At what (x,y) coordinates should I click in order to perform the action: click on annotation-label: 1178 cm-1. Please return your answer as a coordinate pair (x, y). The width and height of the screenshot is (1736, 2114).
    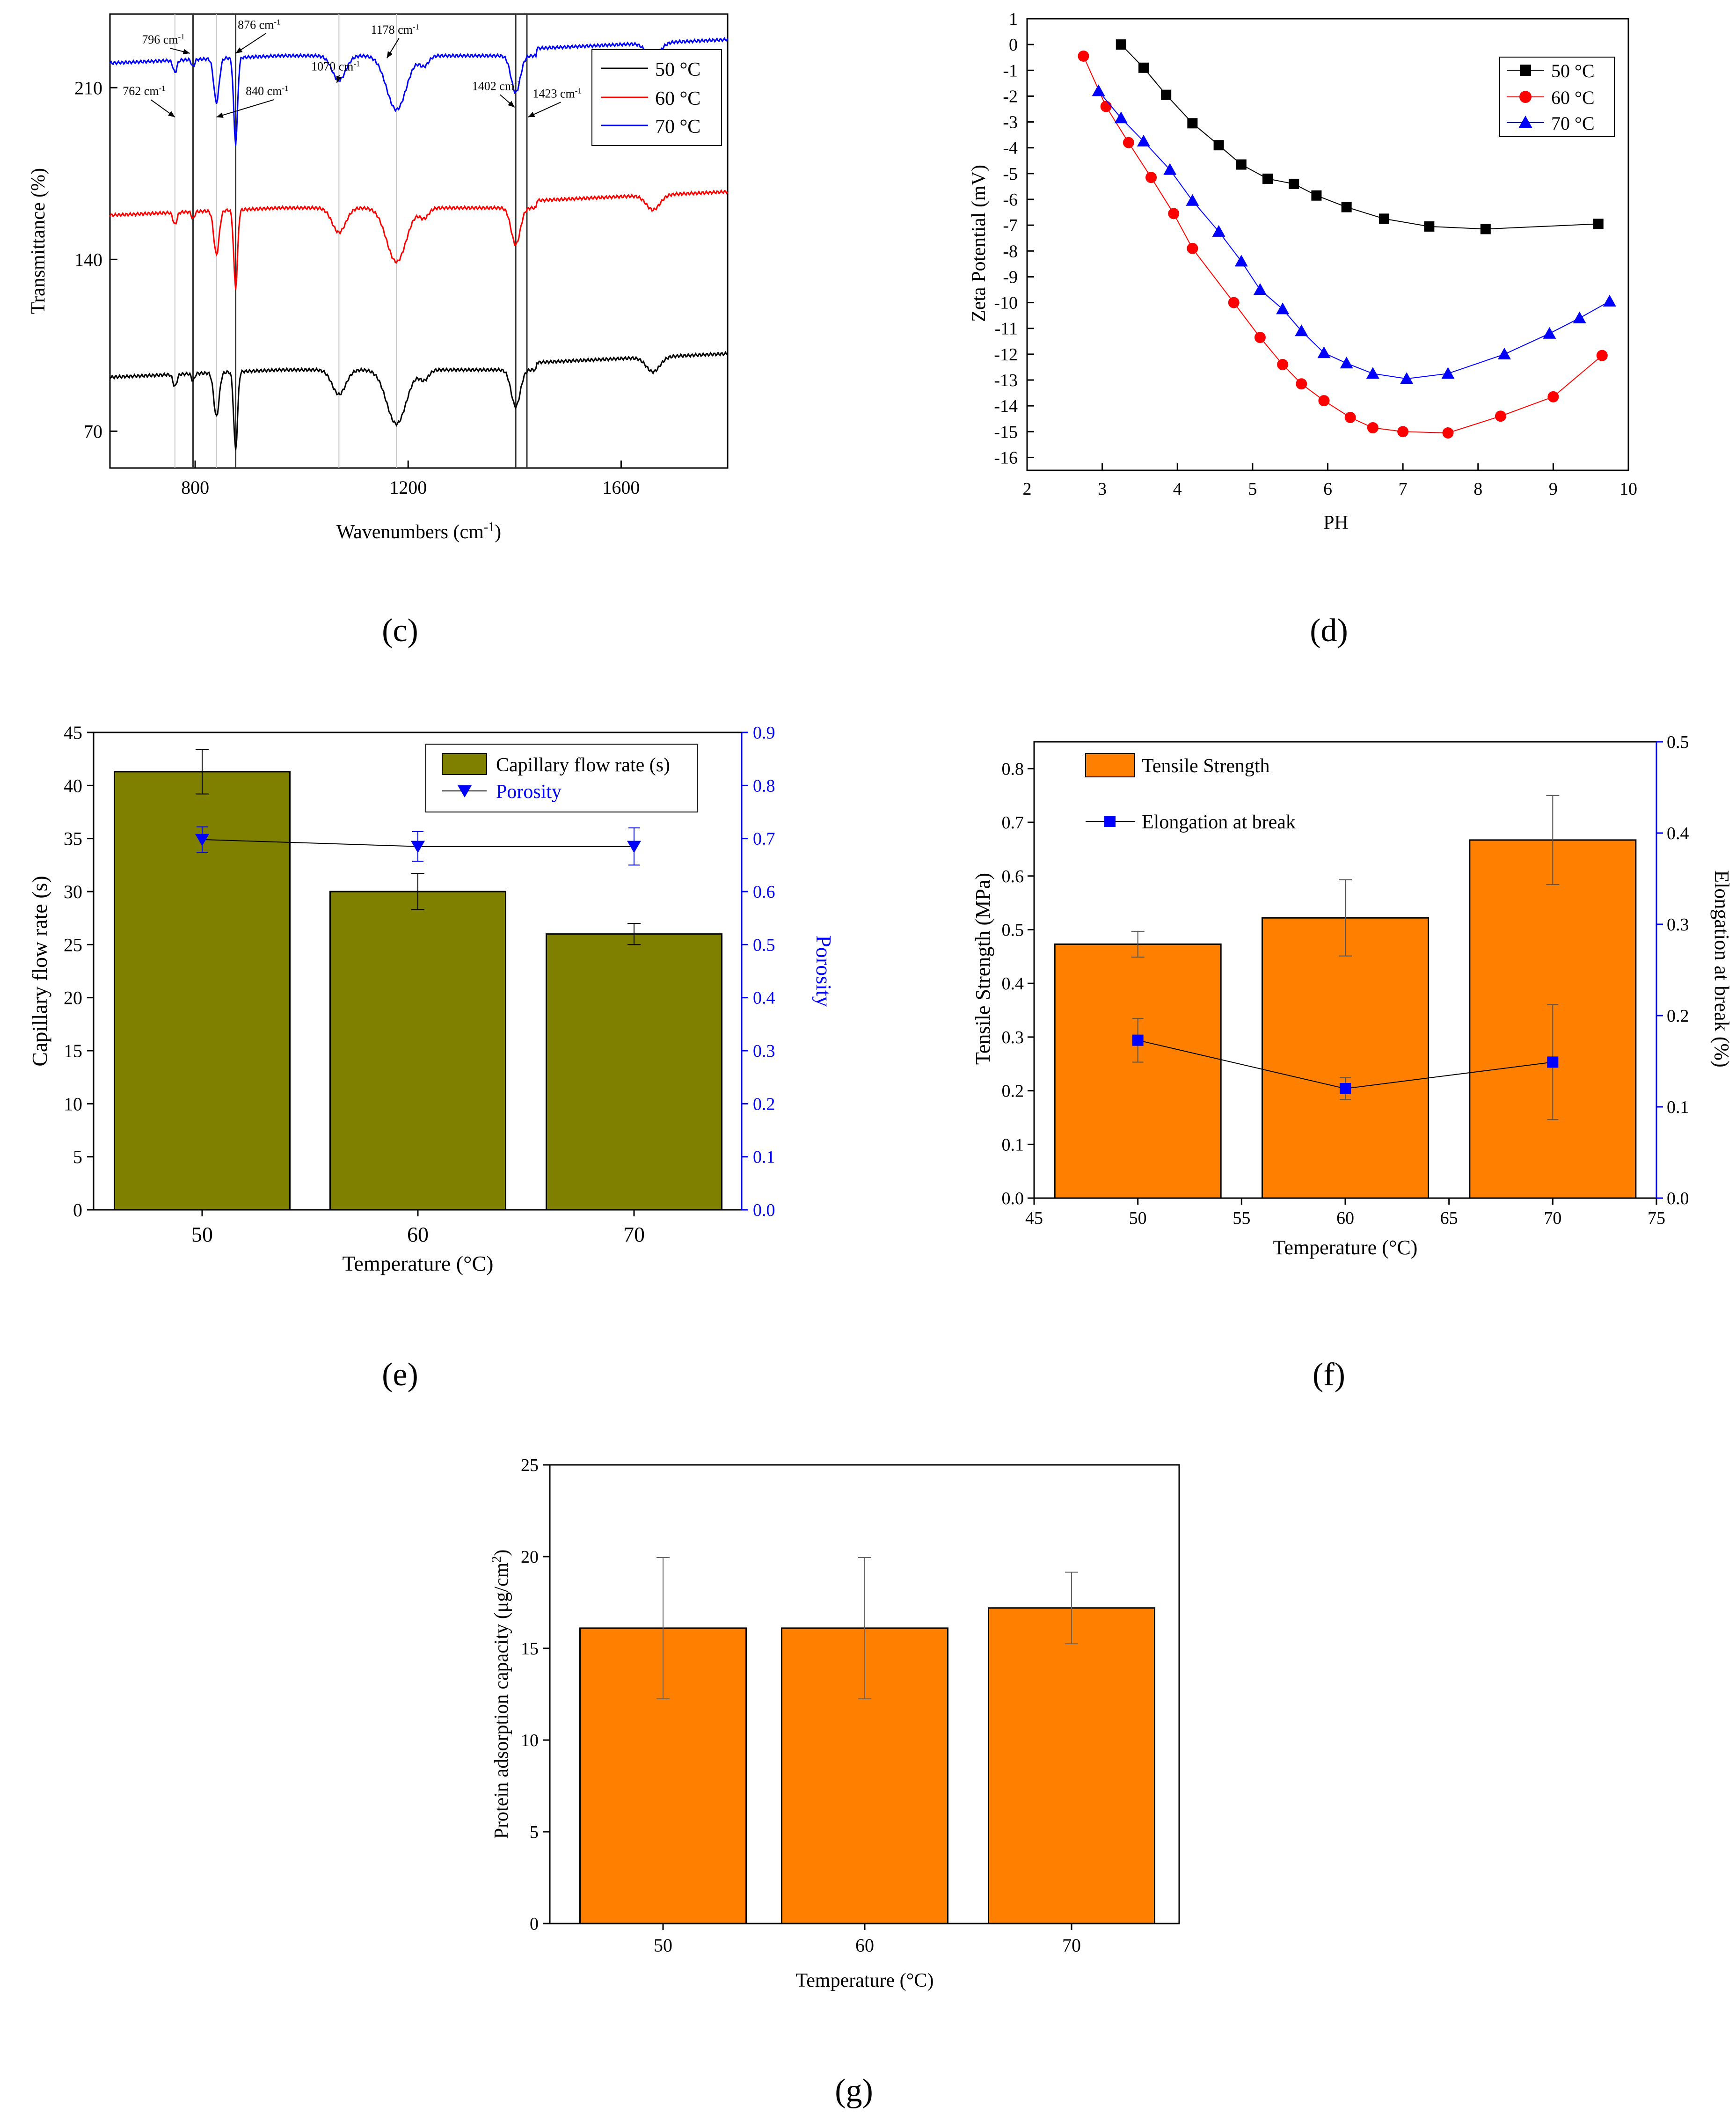
    Looking at the image, I should click on (395, 29).